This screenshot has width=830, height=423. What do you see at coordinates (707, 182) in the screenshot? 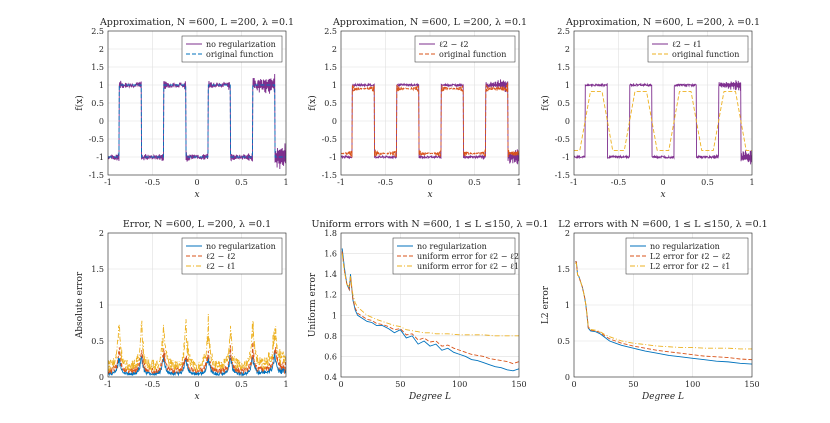
I see `x-tick-label: 0.5` at bounding box center [707, 182].